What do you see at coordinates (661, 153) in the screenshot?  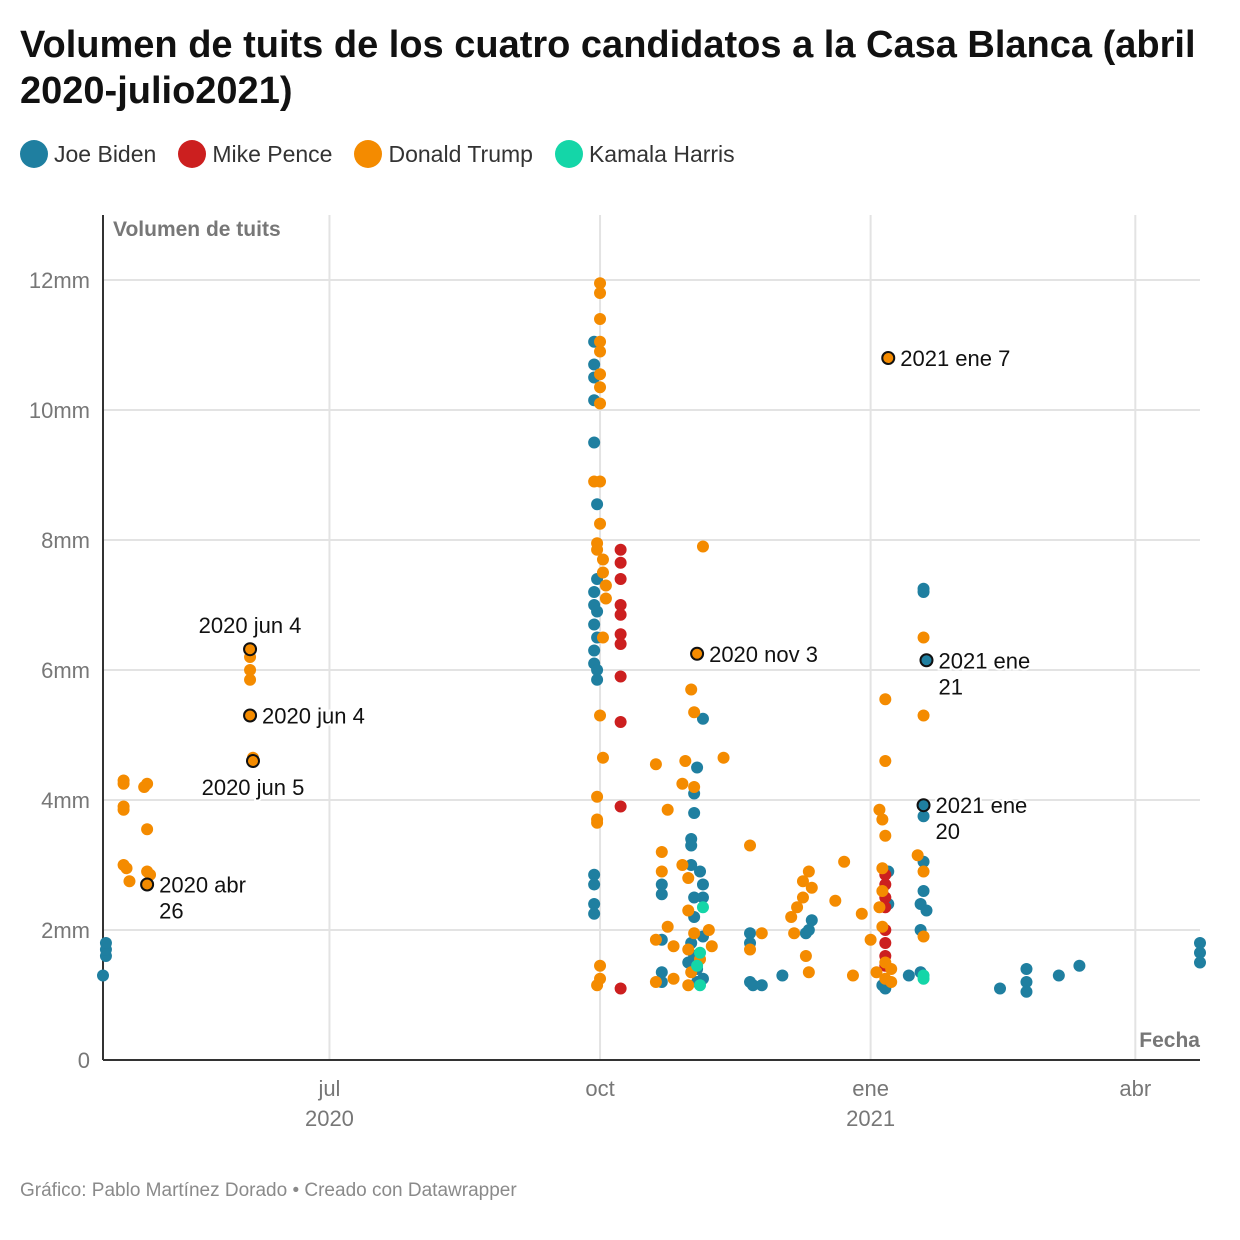 I see `legend-label: Kamala Harris` at bounding box center [661, 153].